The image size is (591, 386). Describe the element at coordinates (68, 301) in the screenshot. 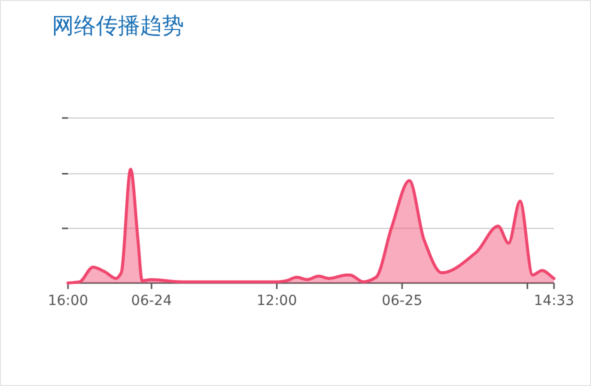

I see `x-tick-label: 16:00` at that location.